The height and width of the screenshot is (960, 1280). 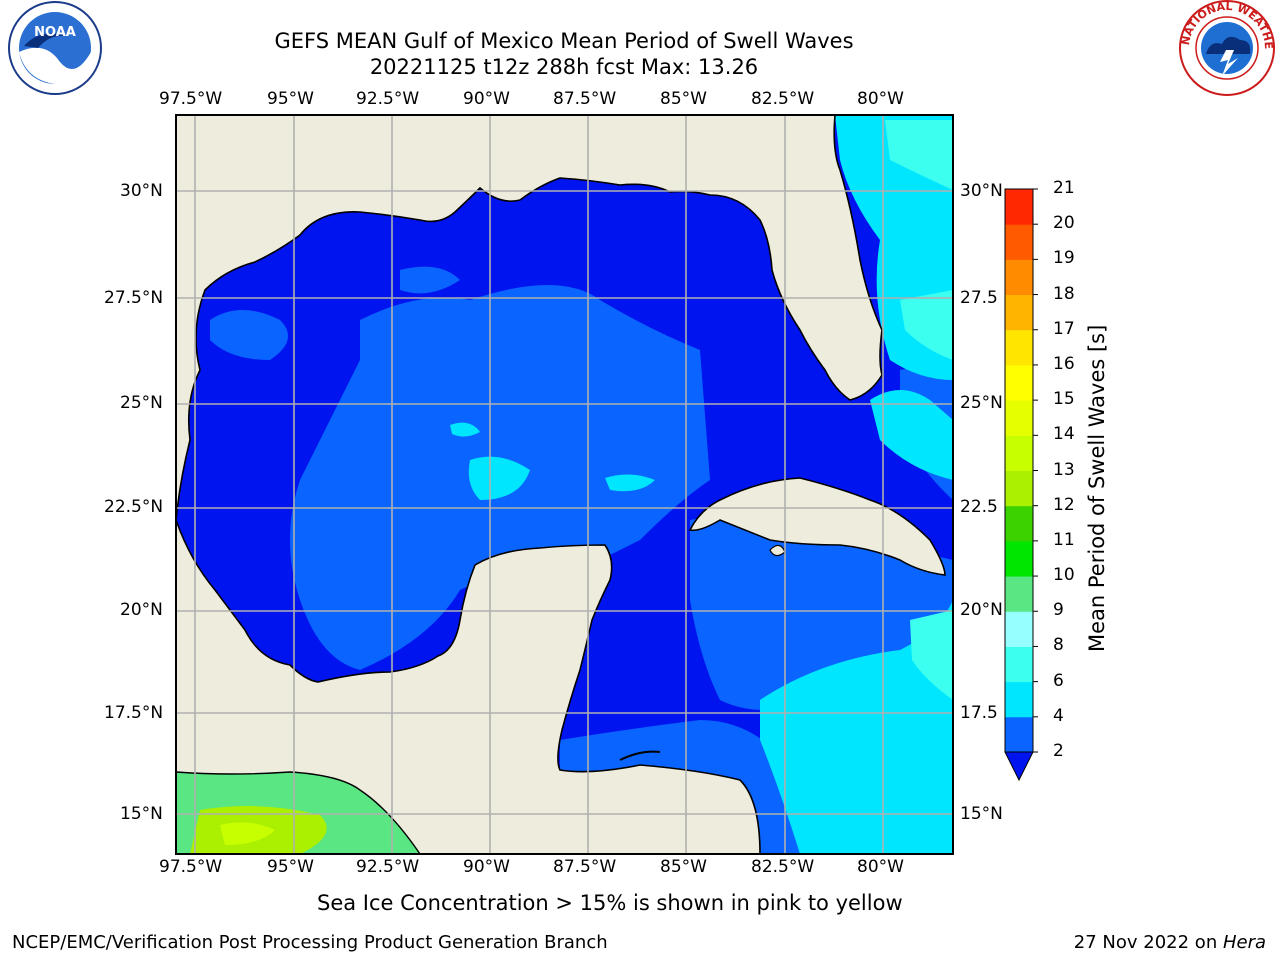 I want to click on lon-label-bottom: 87.5°W, so click(x=585, y=867).